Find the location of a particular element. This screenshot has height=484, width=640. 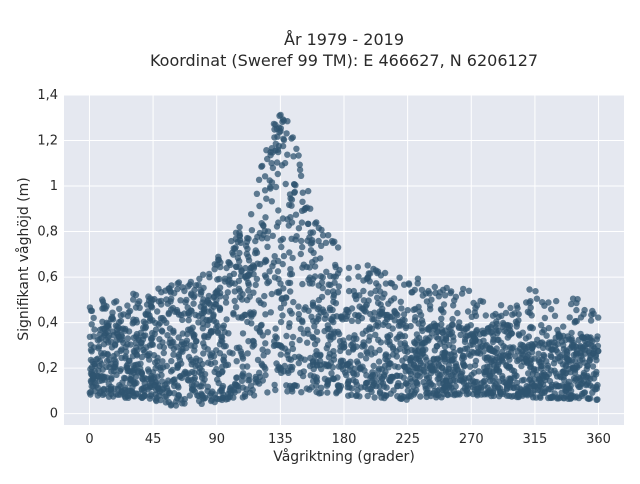

x-tick-label: 225 is located at coordinates (407, 439).